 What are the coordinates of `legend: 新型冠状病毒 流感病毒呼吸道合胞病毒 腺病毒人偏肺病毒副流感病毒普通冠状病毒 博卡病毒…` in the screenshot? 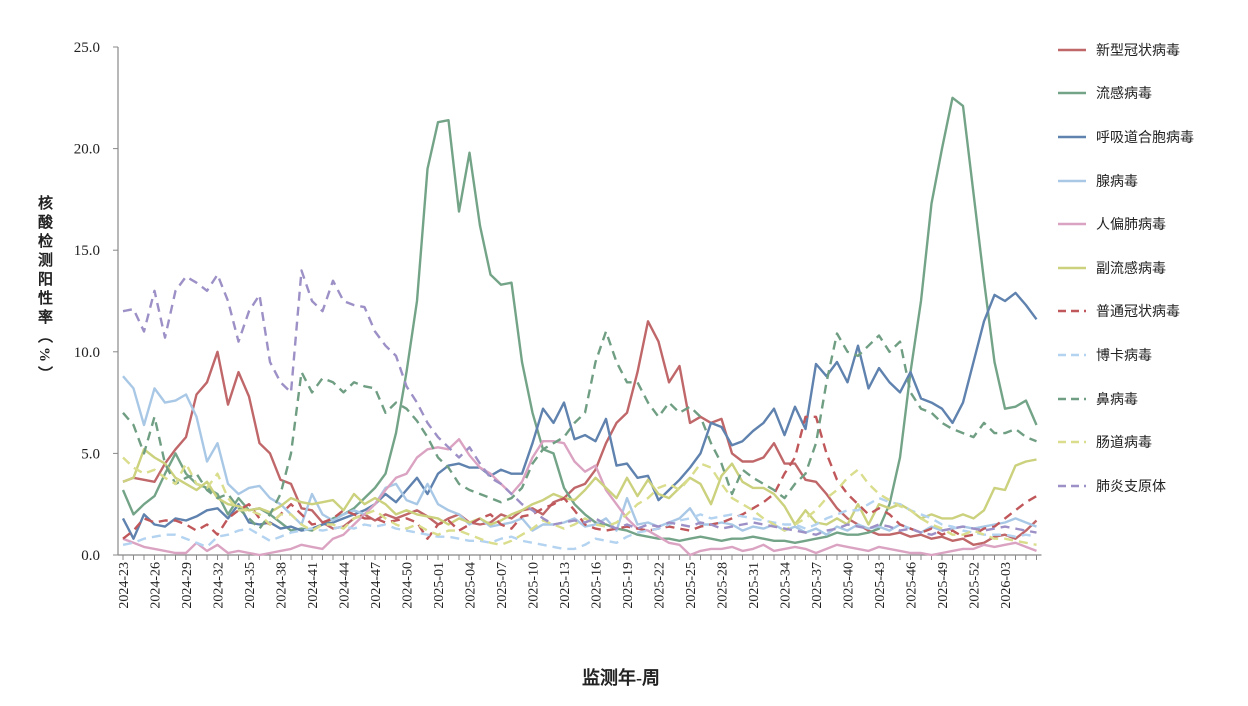 It's located at (1126, 268).